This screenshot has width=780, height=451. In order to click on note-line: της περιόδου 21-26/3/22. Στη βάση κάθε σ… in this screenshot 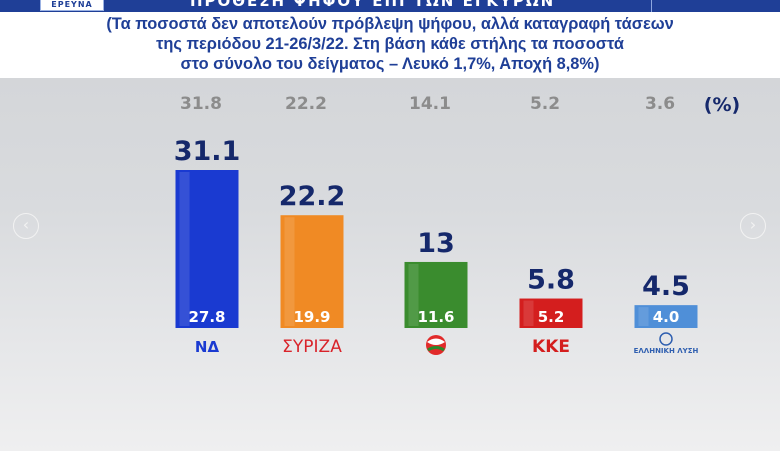, I will do `click(390, 44)`.